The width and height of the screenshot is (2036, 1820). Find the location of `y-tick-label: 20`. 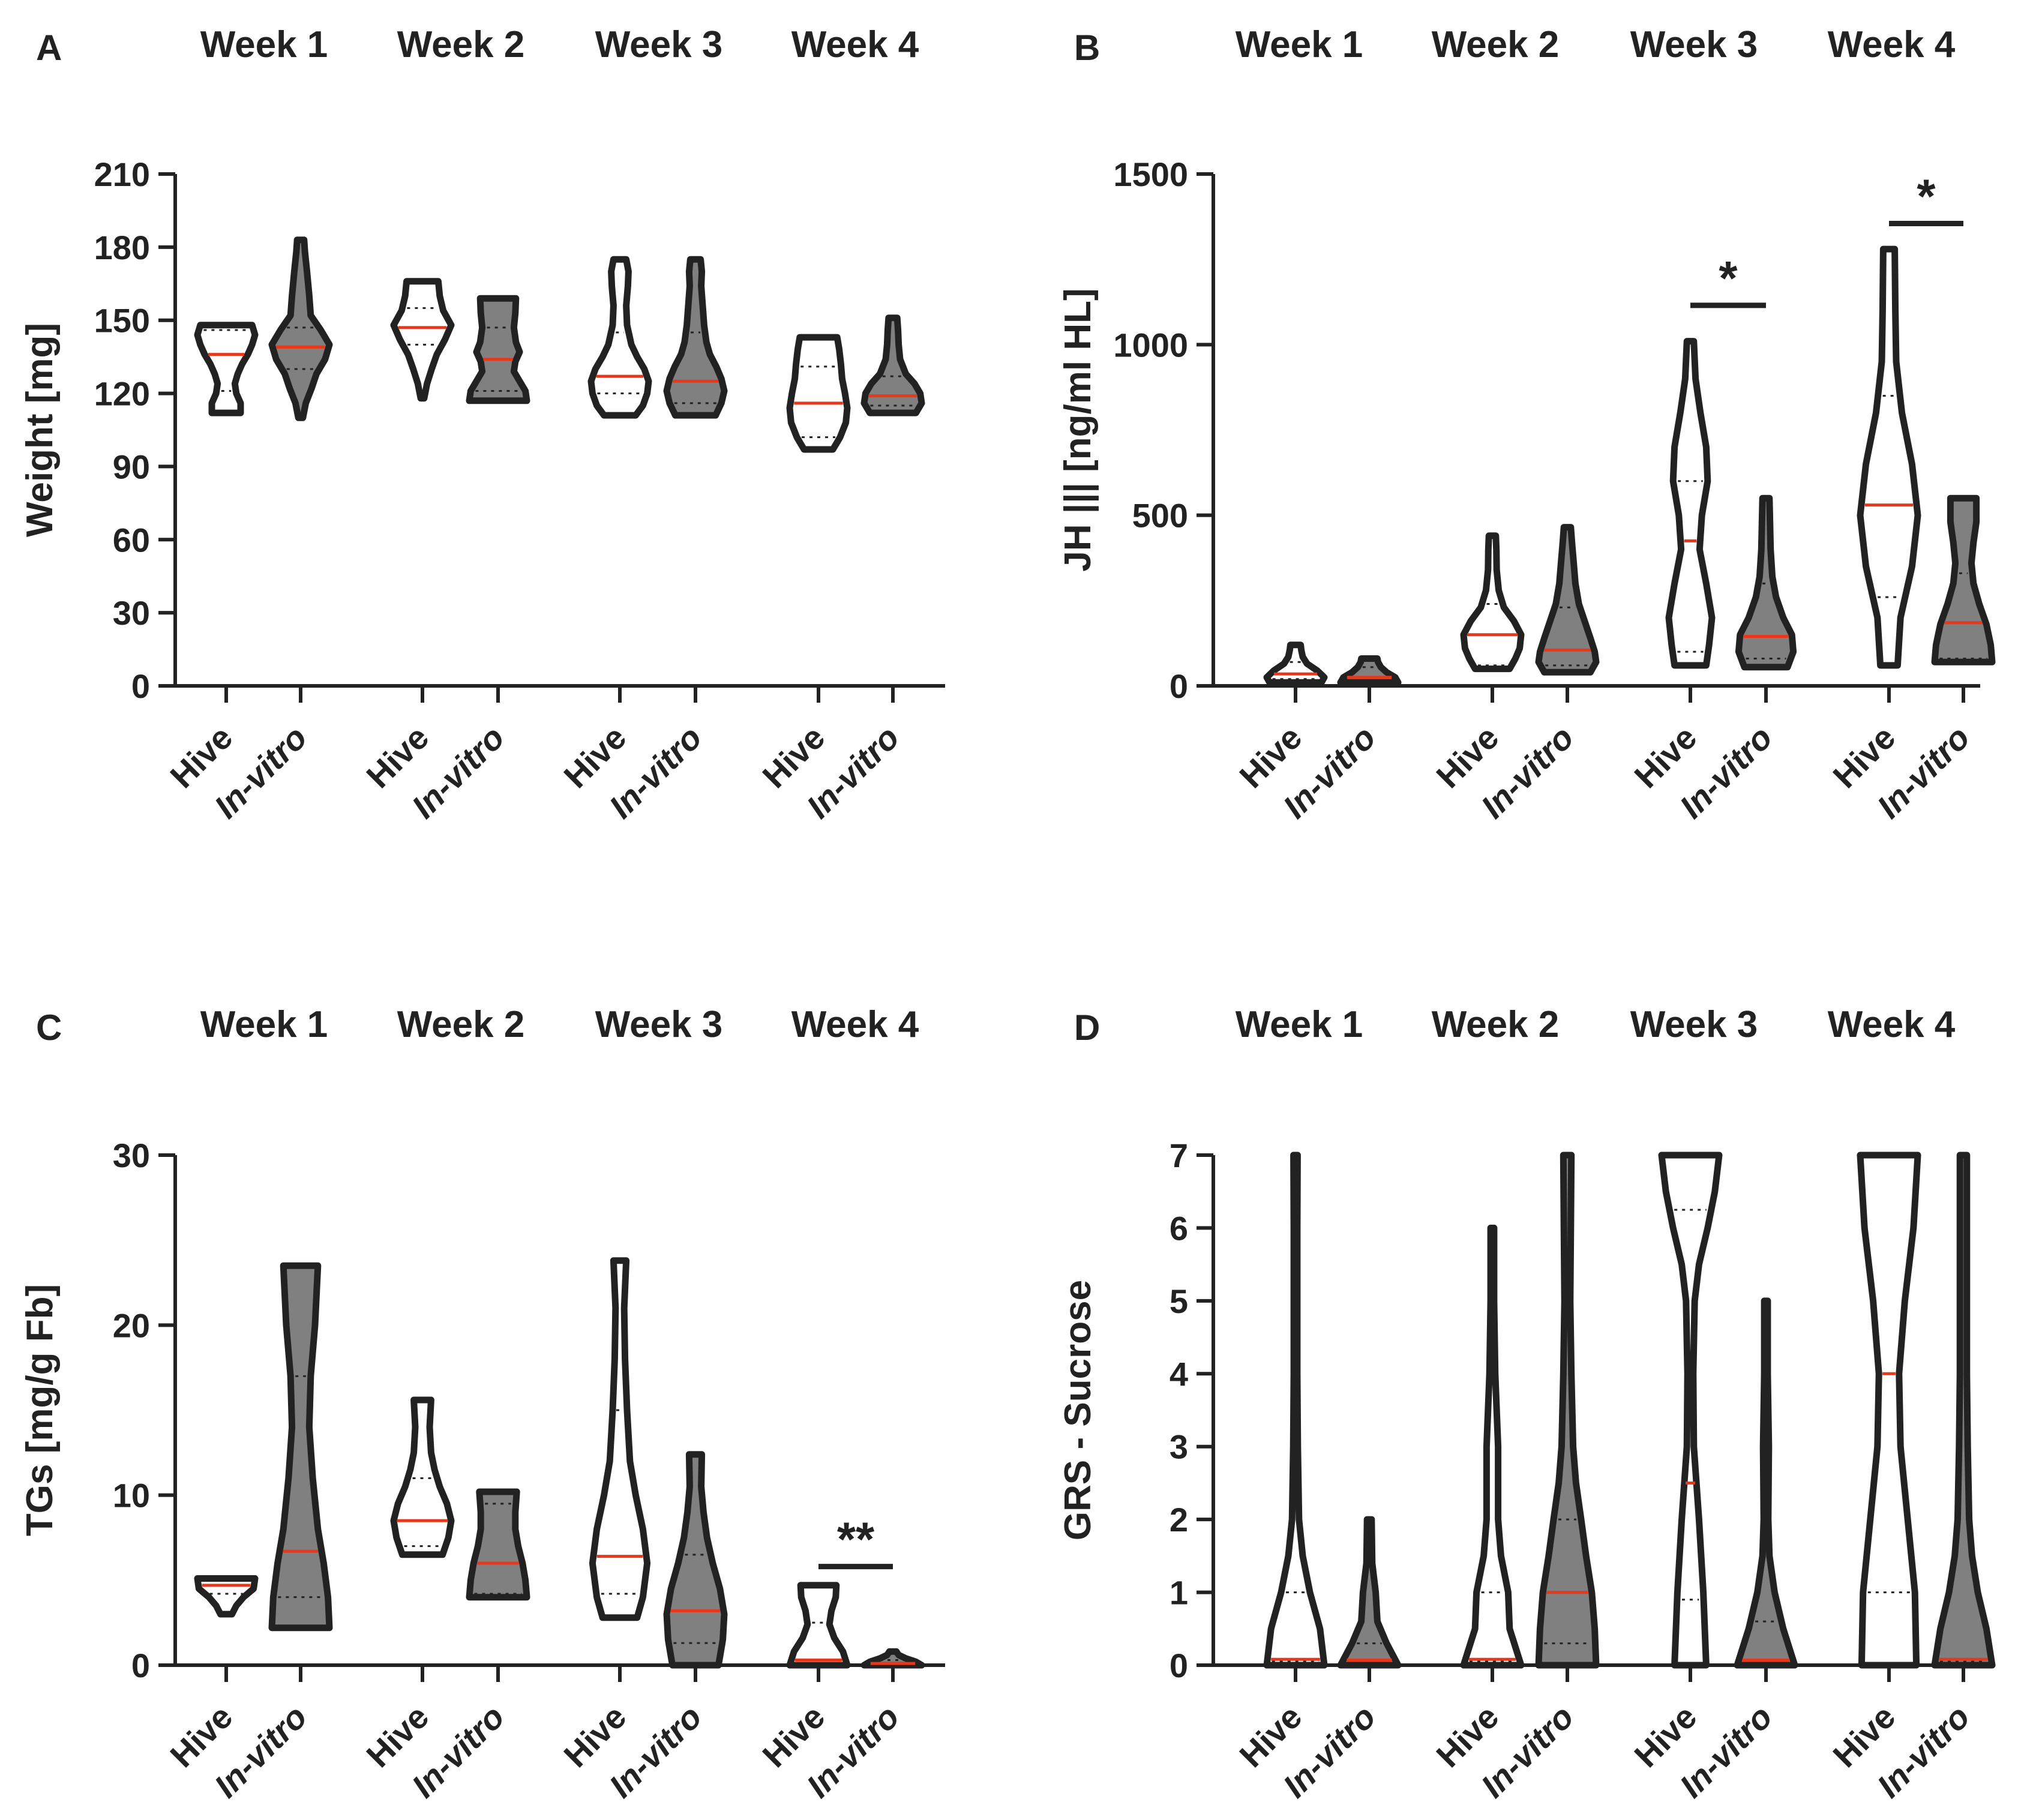

y-tick-label: 20 is located at coordinates (131, 1325).